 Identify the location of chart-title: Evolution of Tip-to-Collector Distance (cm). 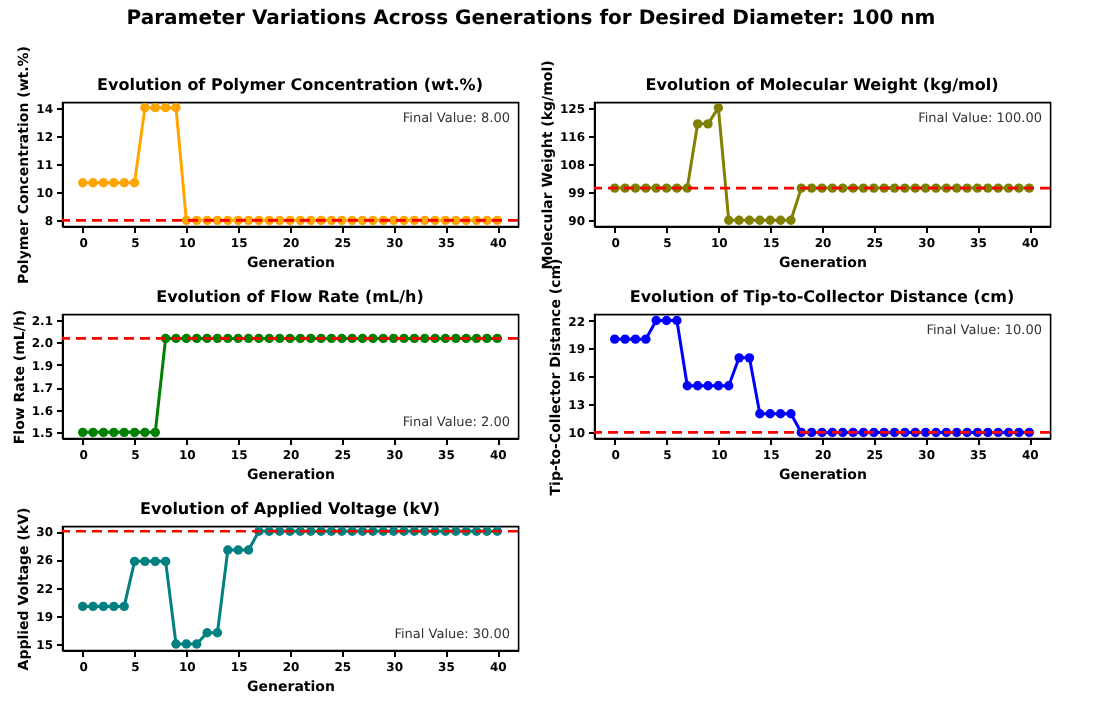
(822, 297).